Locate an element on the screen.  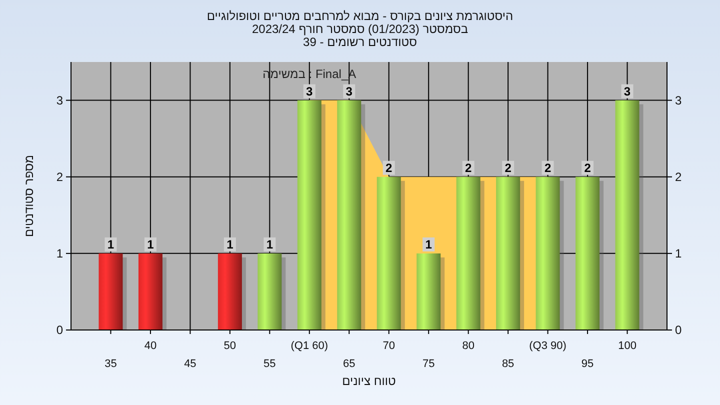
x-tick-label: 50 is located at coordinates (230, 346).